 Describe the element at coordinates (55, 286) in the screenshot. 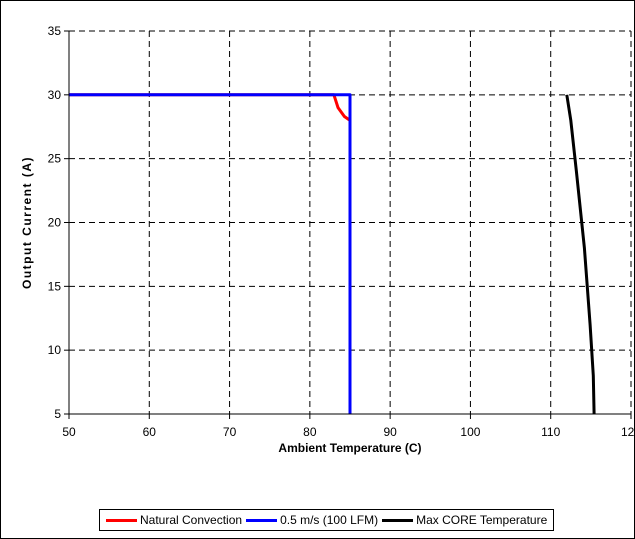

I see `y-tick-label-2: 15` at that location.